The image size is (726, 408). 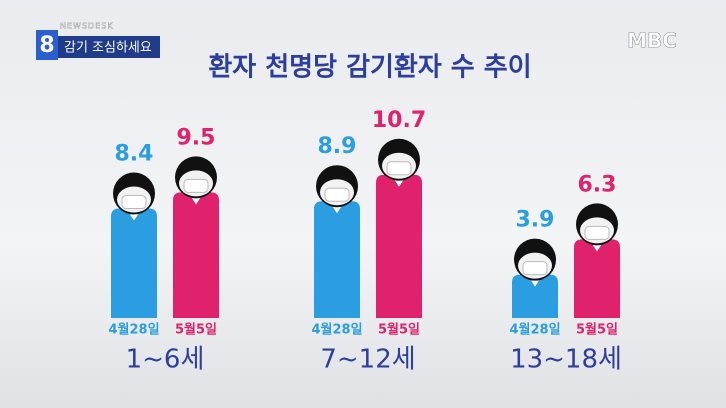 I want to click on value-label: 8.9, so click(x=337, y=146).